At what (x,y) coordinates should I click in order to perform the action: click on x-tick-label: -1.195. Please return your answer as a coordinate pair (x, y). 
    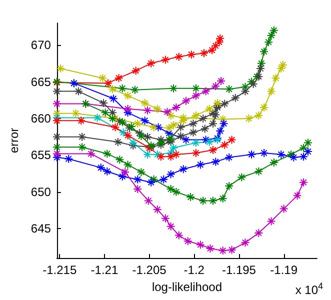
    Looking at the image, I should click on (239, 270).